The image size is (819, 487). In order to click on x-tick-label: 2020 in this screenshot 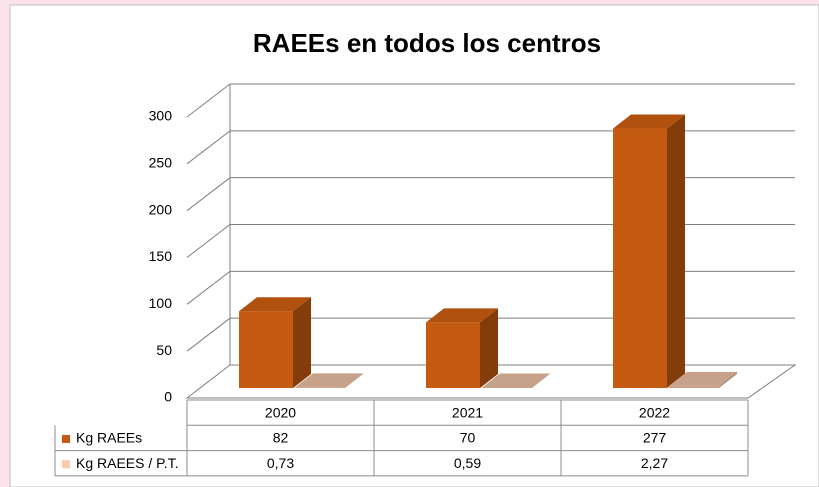, I will do `click(280, 412)`.